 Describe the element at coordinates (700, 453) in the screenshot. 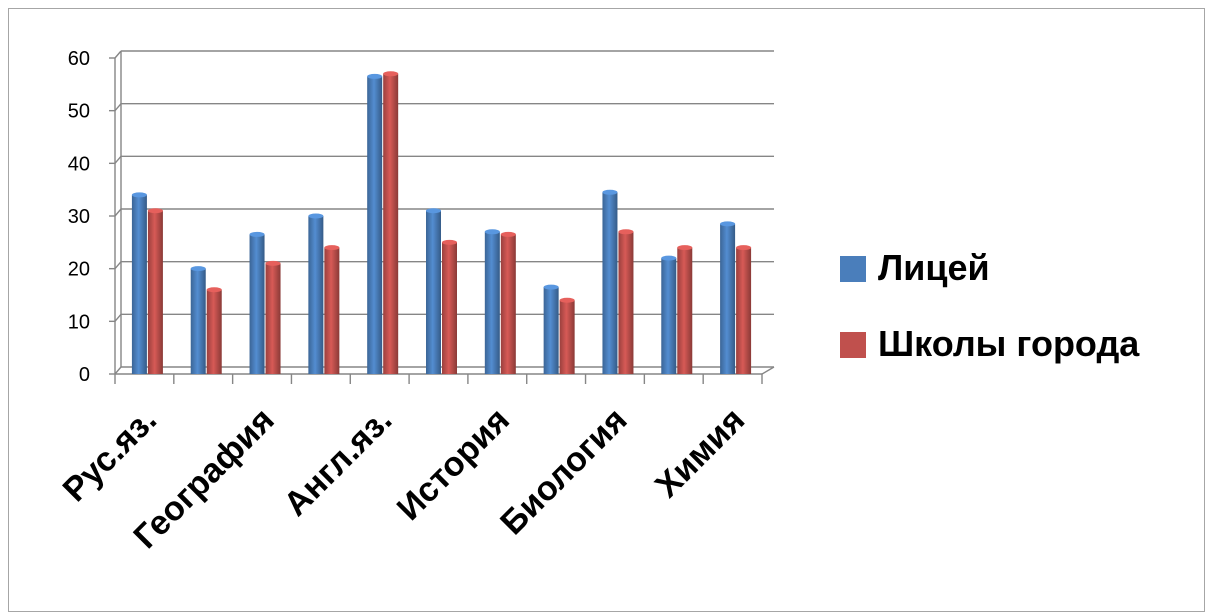

I see `x-tick-label: Химия` at that location.